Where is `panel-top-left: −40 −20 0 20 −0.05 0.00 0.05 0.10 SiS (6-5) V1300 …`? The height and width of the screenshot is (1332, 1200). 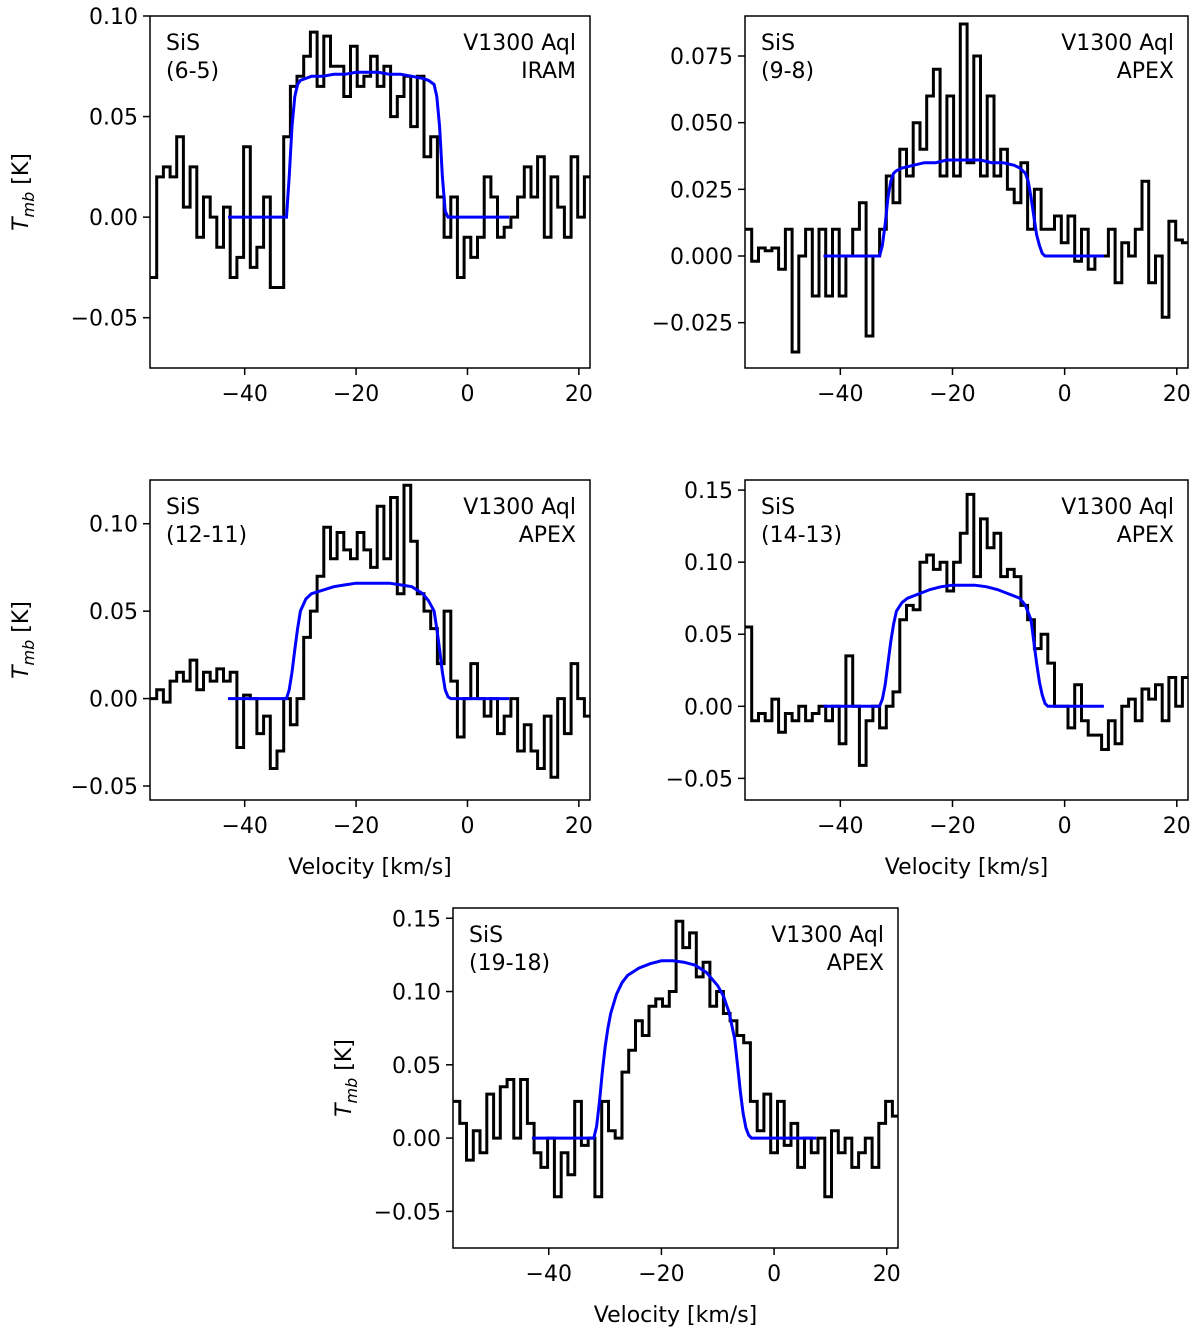
panel-top-left: −40 −20 0 20 −0.05 0.00 0.05 0.10 SiS (6-5) V1300 … is located at coordinates (301, 206).